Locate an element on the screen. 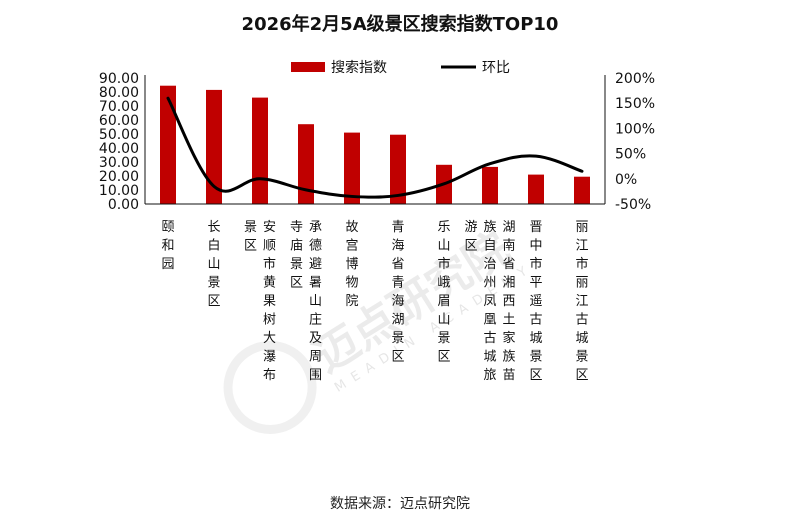 The image size is (800, 519). left-tick-label: 20.00 is located at coordinates (119, 177).